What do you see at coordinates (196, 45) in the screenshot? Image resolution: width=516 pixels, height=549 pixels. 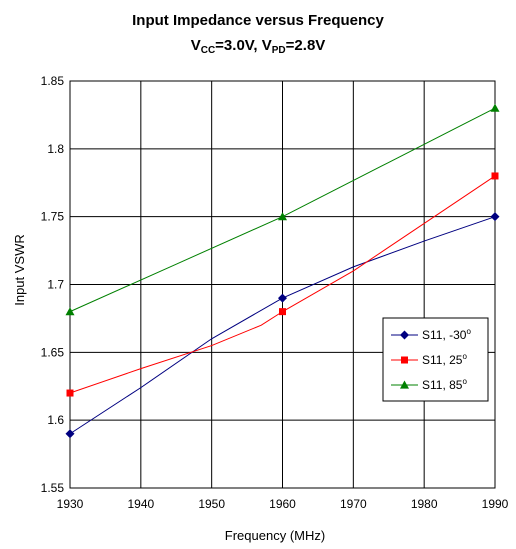 I see `subtitle-vcc: V` at bounding box center [196, 45].